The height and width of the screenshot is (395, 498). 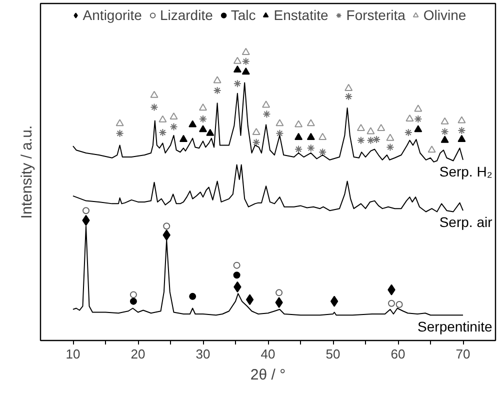 I want to click on x-tick-label: 60, so click(x=398, y=354).